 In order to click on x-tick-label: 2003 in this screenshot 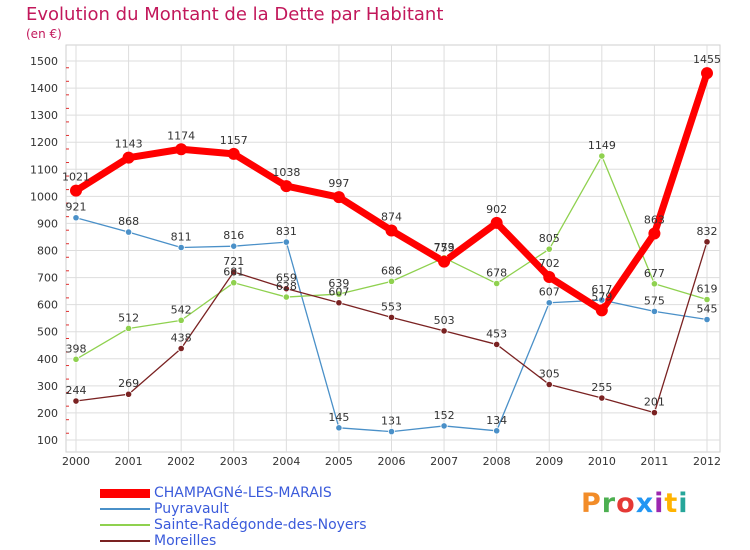, I will do `click(234, 461)`.